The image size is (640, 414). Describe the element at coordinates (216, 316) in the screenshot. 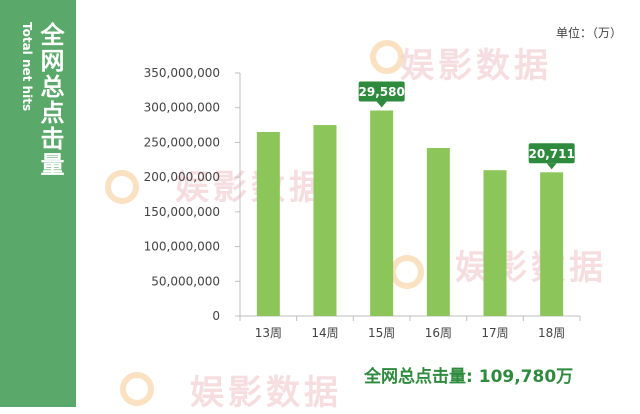

I see `y-tick-label: 0` at that location.